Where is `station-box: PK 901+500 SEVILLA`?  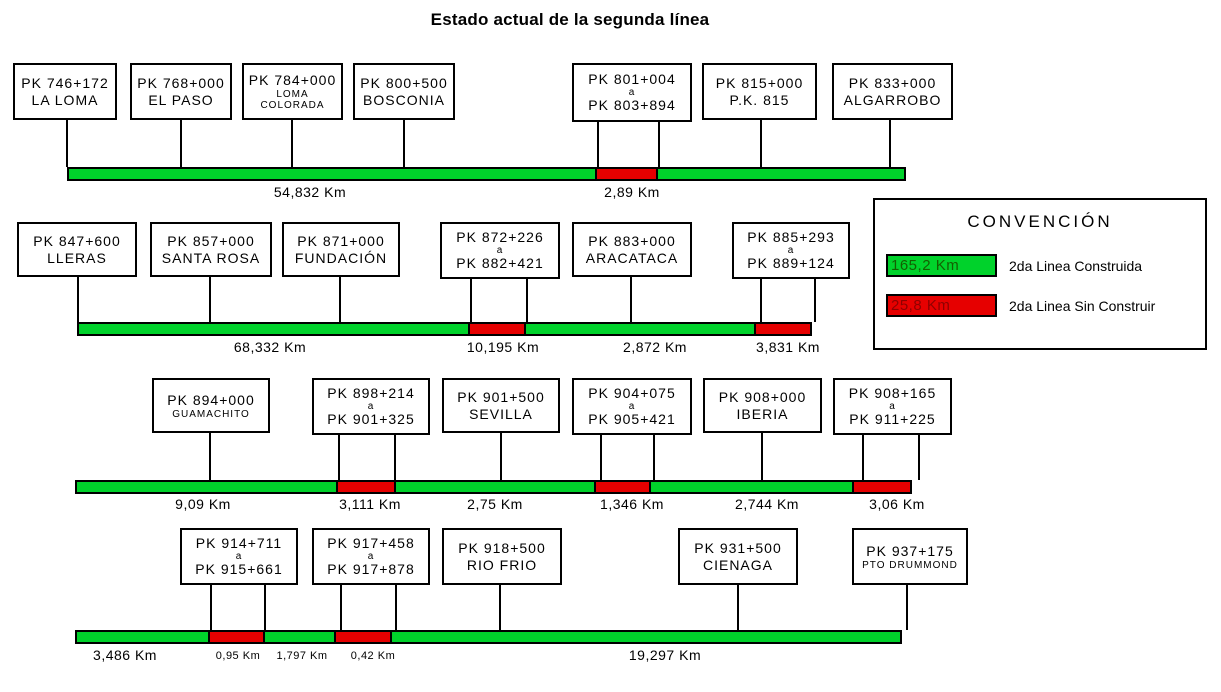 station-box: PK 901+500 SEVILLA is located at coordinates (501, 405).